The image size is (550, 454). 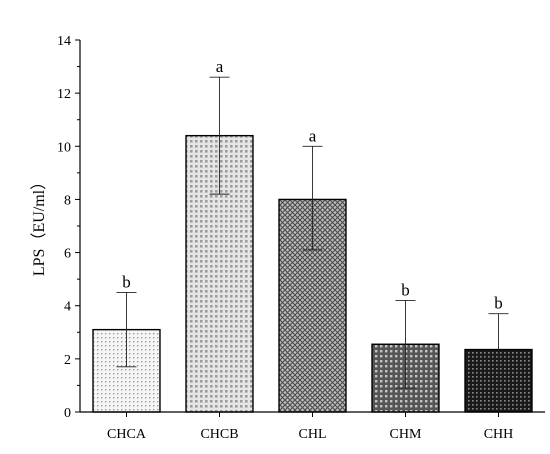 What do you see at coordinates (67, 200) in the screenshot?
I see `y-tick-label: 8` at bounding box center [67, 200].